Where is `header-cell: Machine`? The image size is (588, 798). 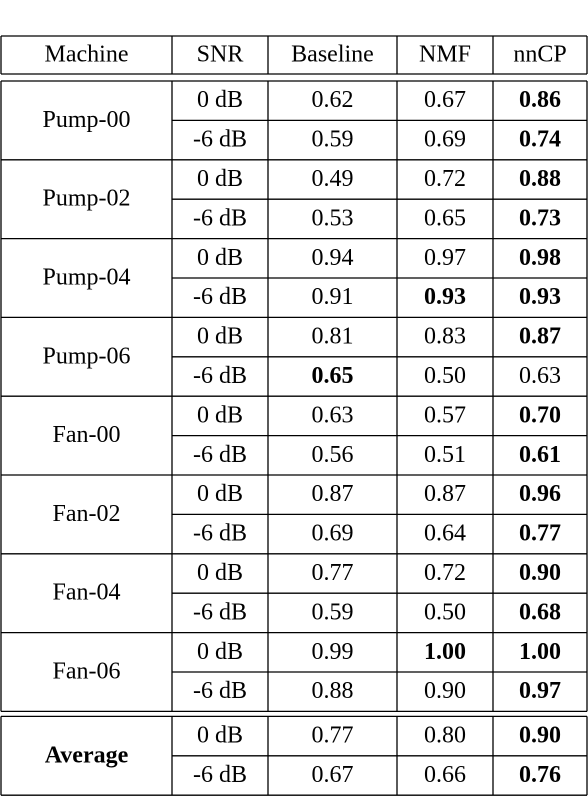
header-cell: Machine is located at coordinates (87, 55).